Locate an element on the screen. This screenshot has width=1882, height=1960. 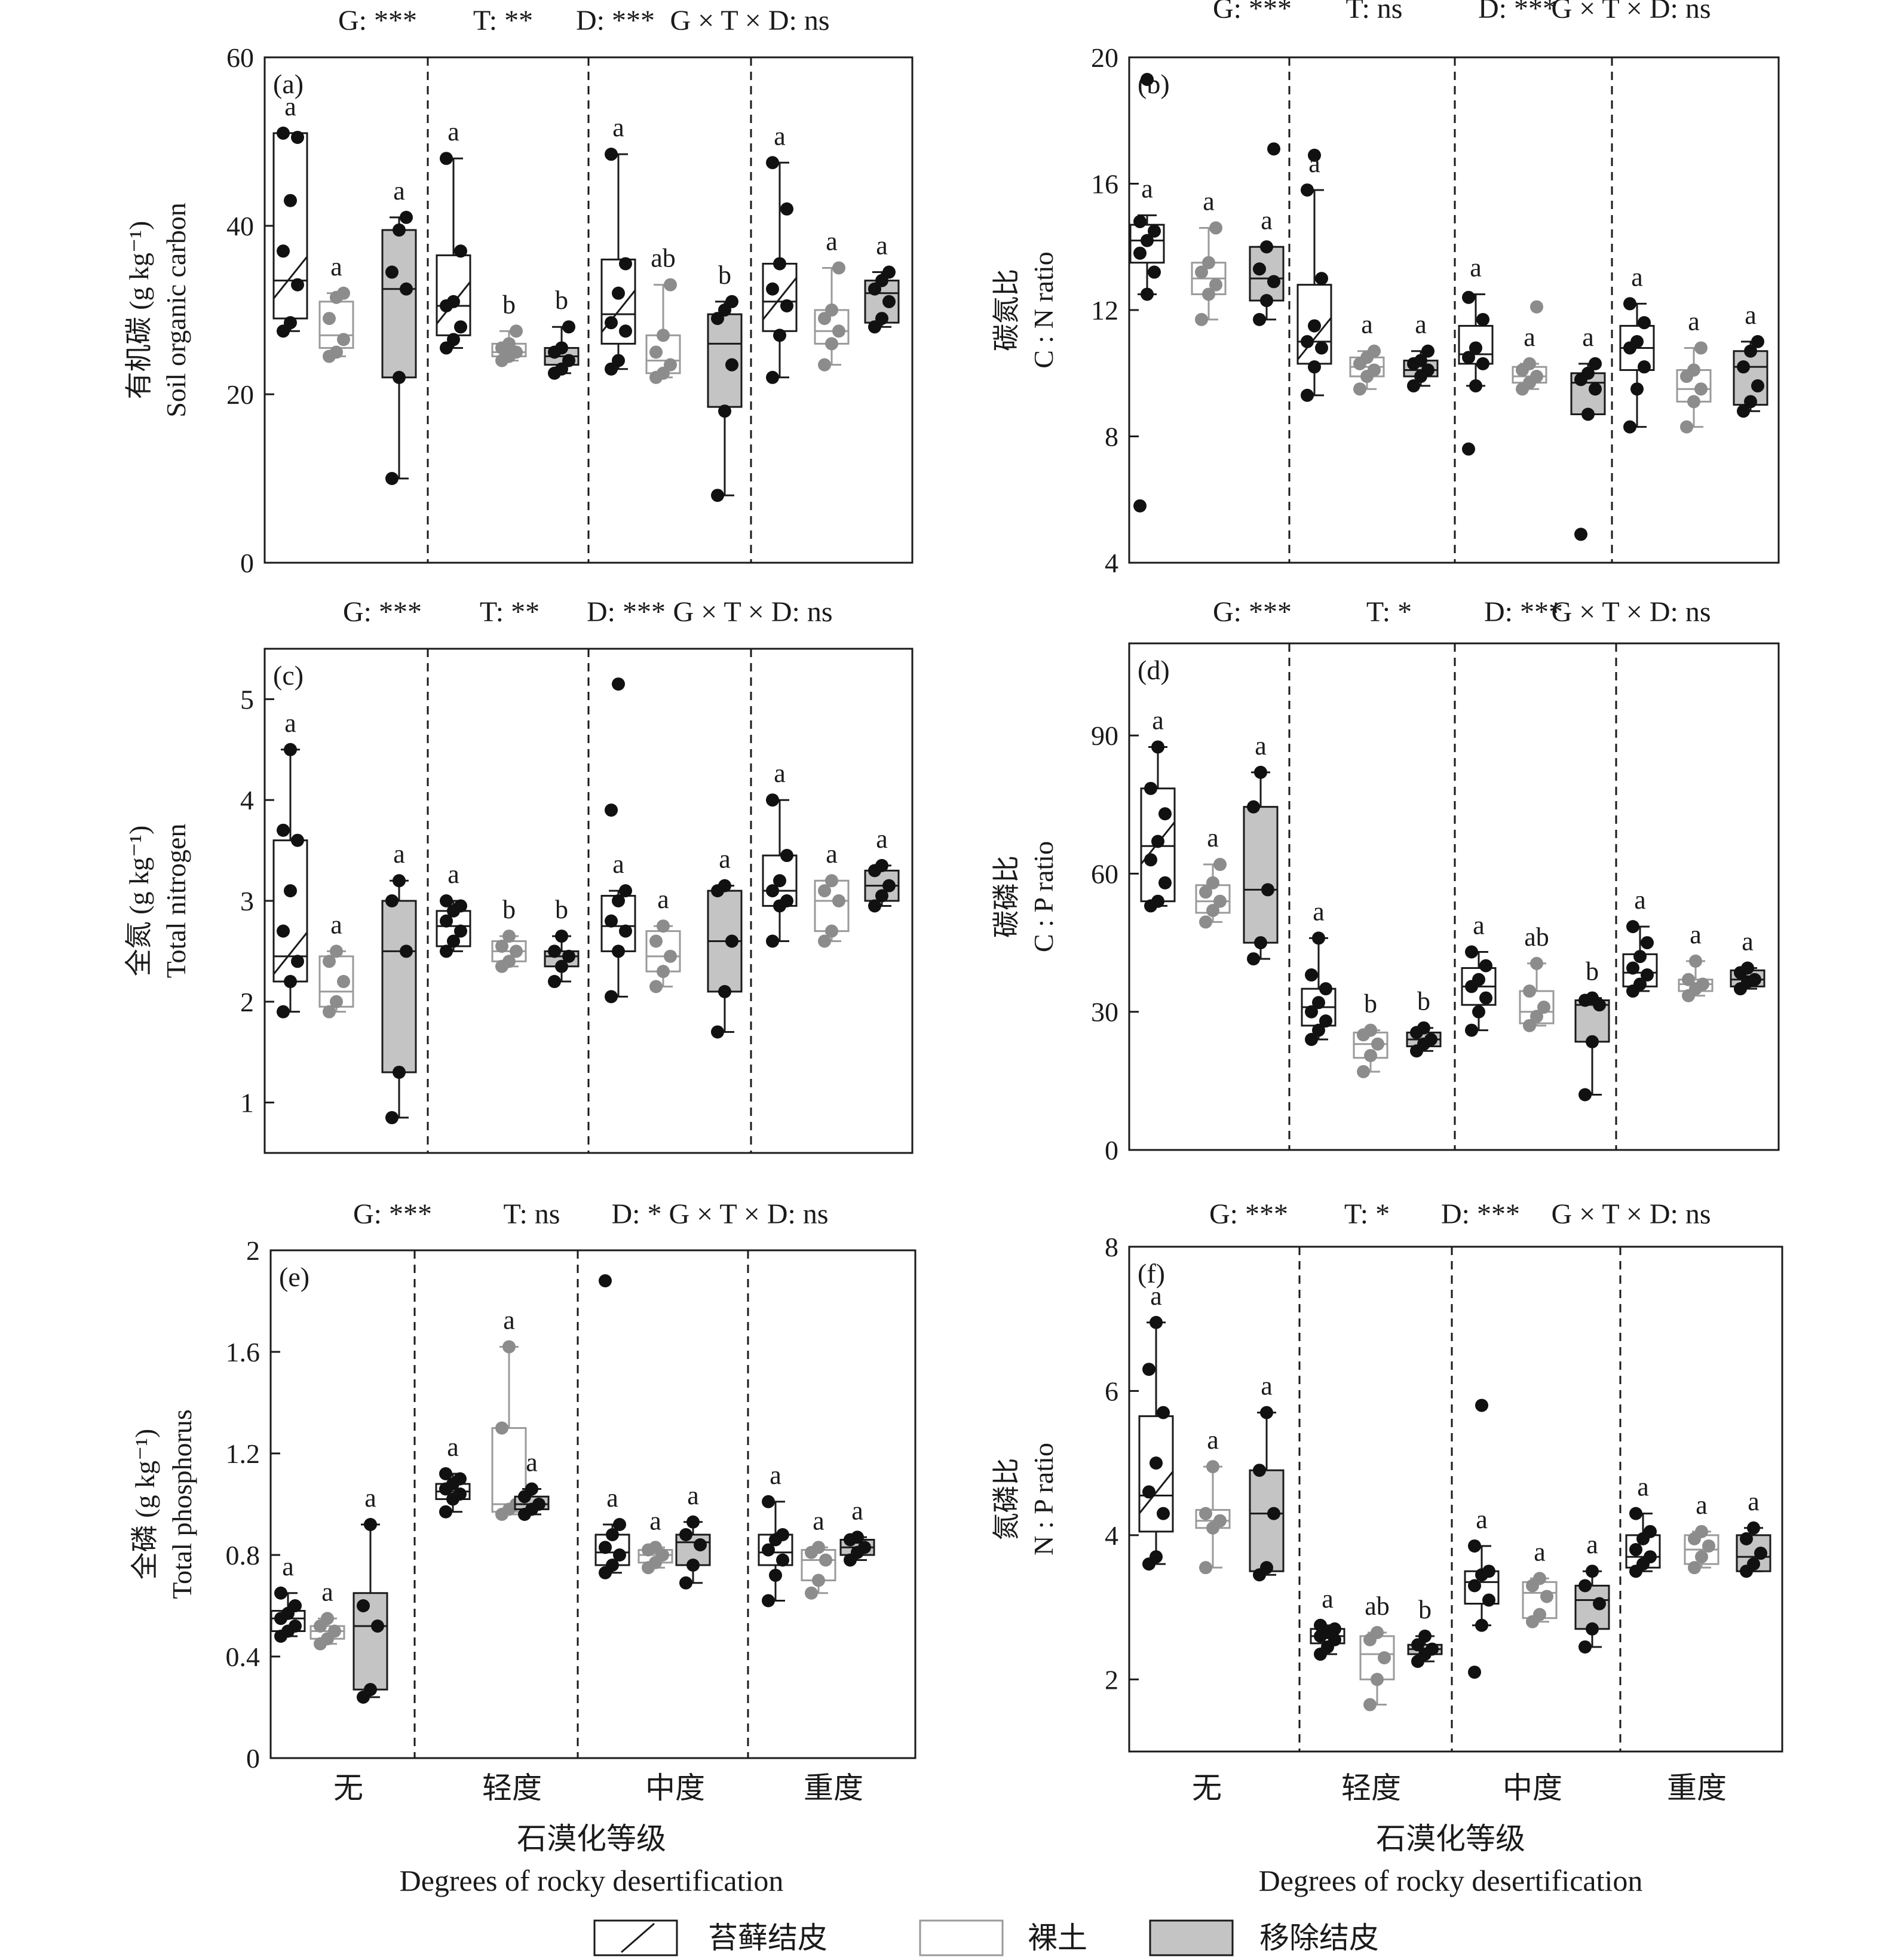
y-axis-title: 碳氮比 C : N ratio is located at coordinates (1025, 309).